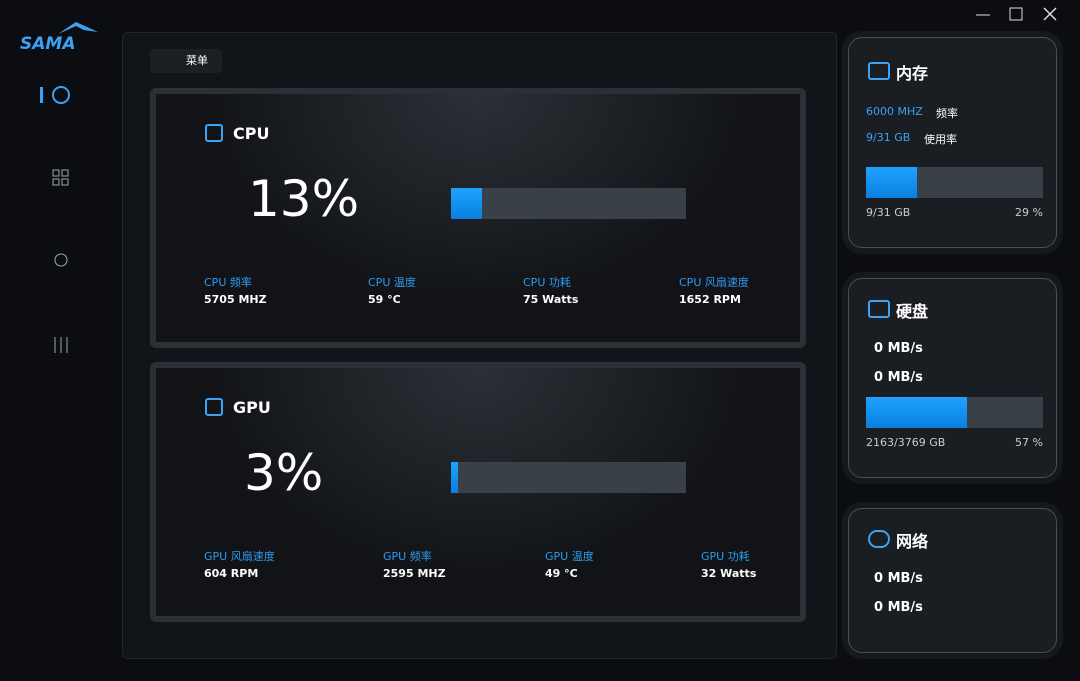 Image resolution: width=1080 pixels, height=681 pixels. I want to click on cpu-stat-label: CPU 频率, so click(228, 282).